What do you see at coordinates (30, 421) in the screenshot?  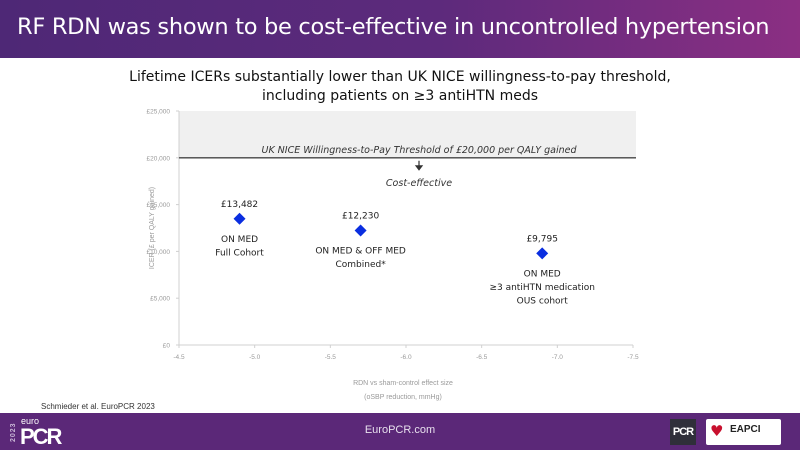 I see `logo-euro: euro` at bounding box center [30, 421].